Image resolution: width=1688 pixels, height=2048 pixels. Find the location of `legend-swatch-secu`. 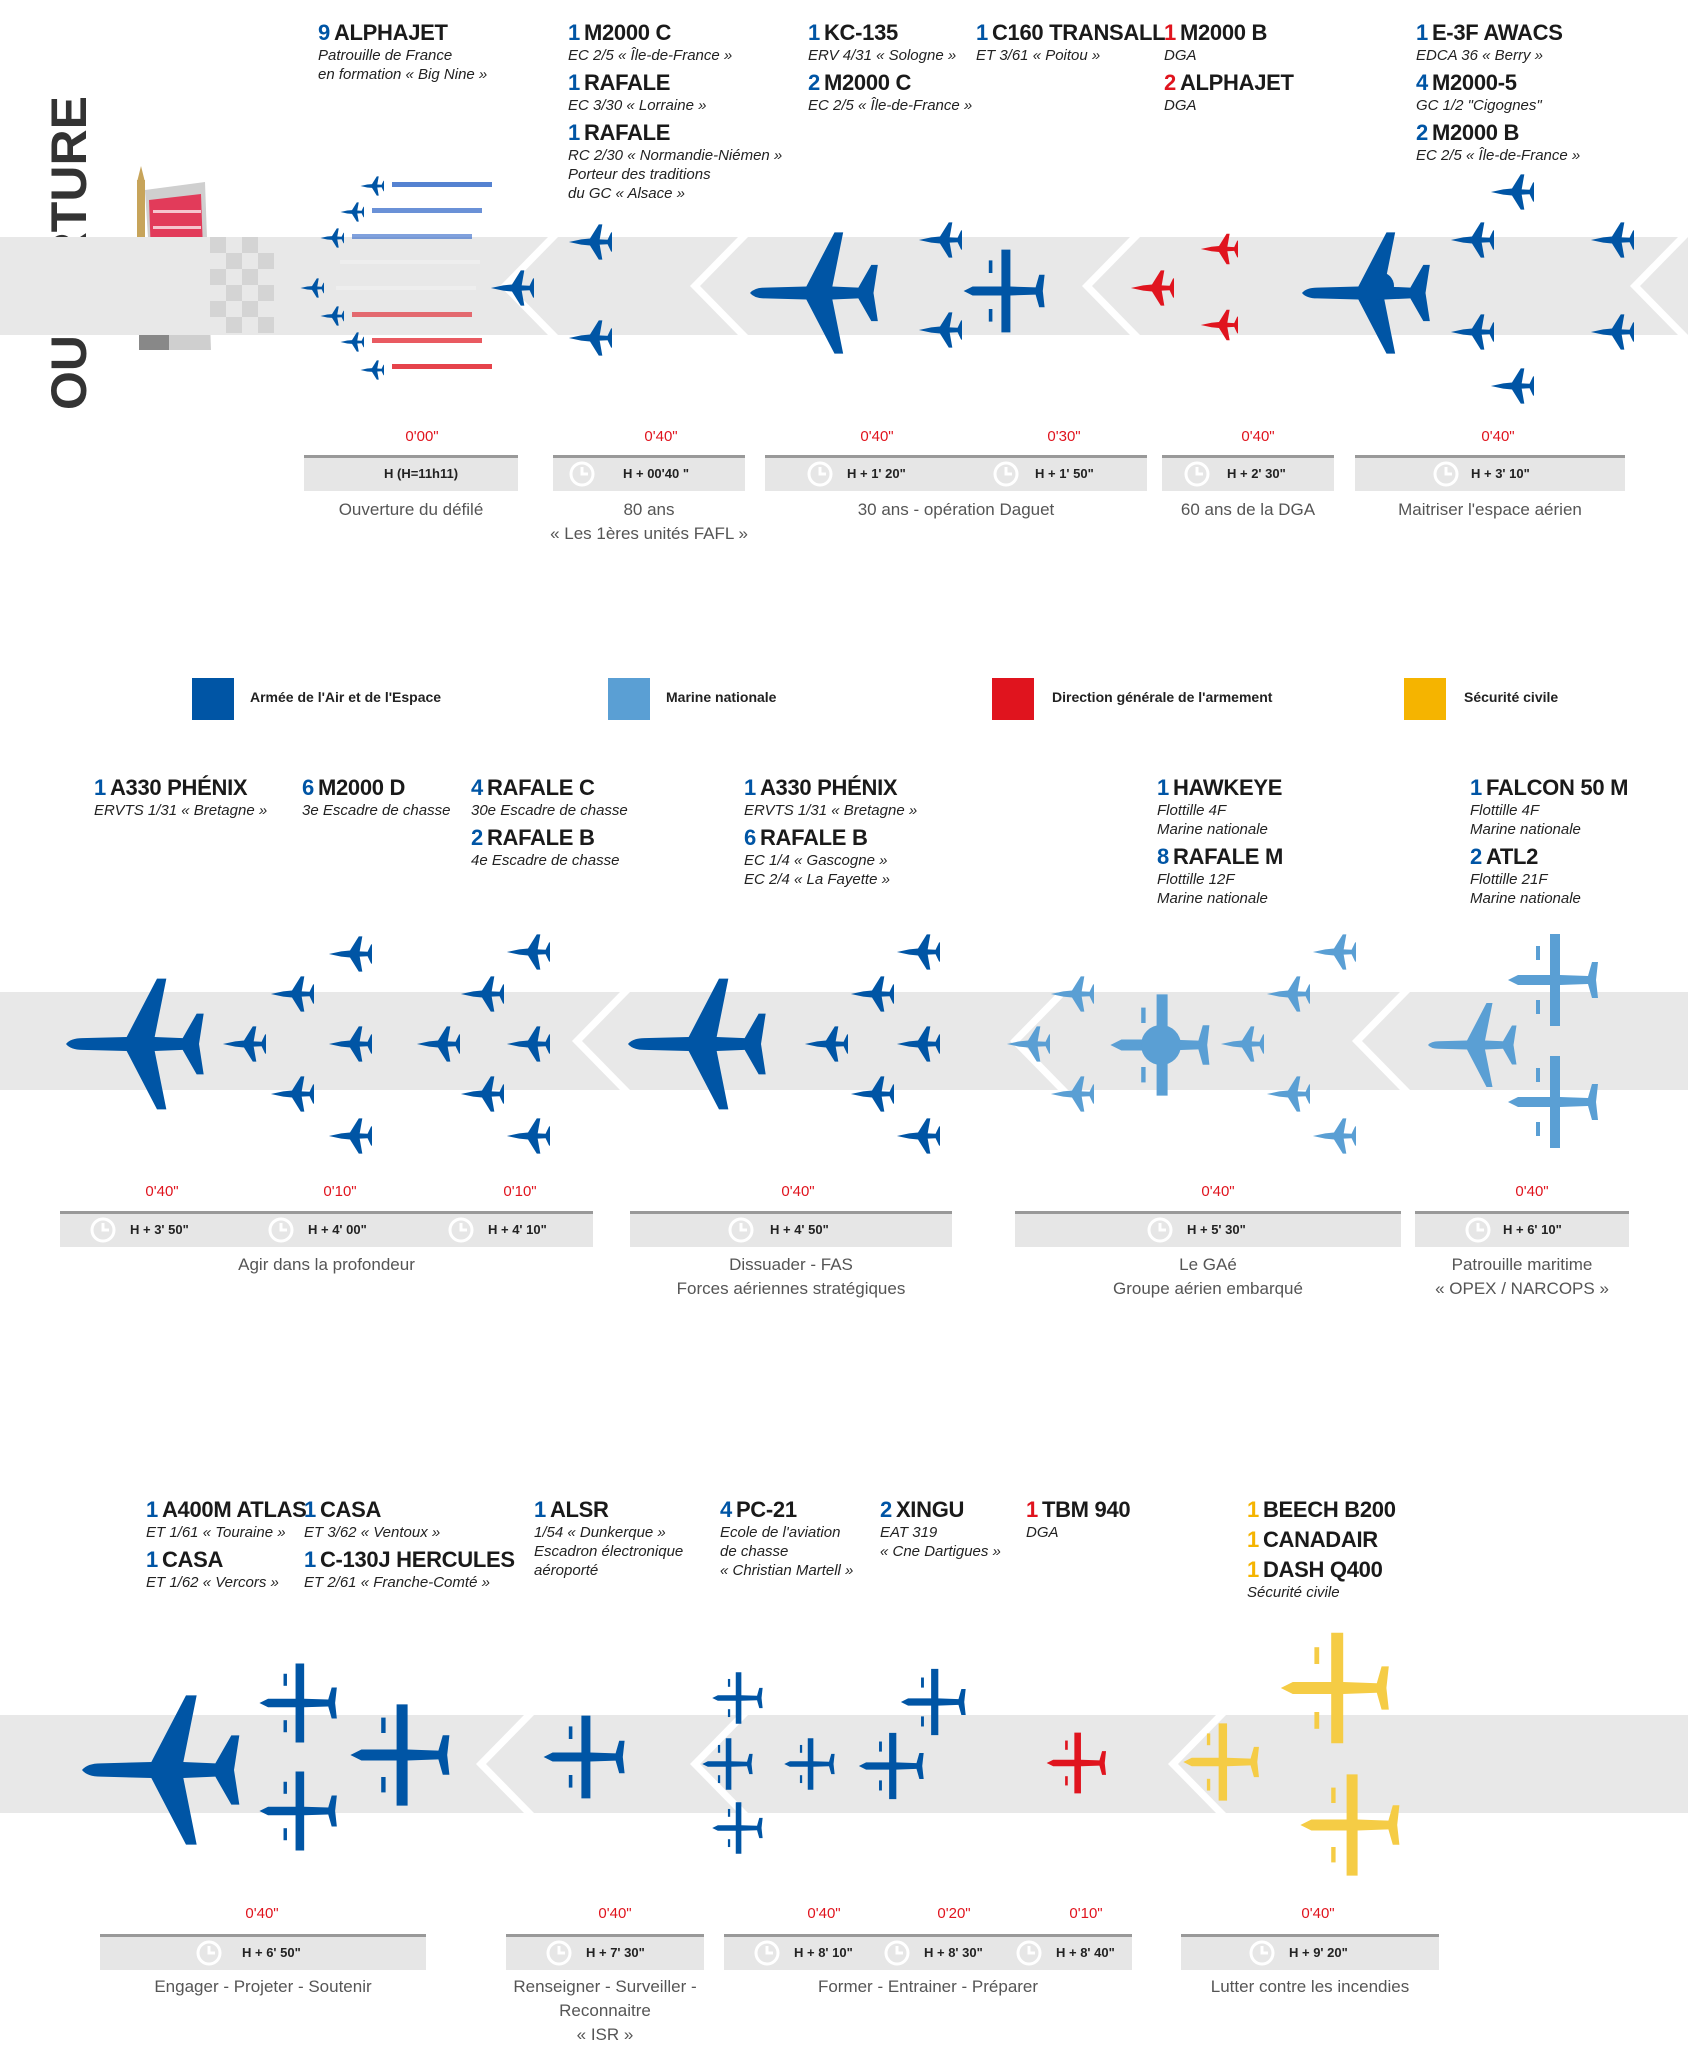

legend-swatch-secu is located at coordinates (1425, 699).